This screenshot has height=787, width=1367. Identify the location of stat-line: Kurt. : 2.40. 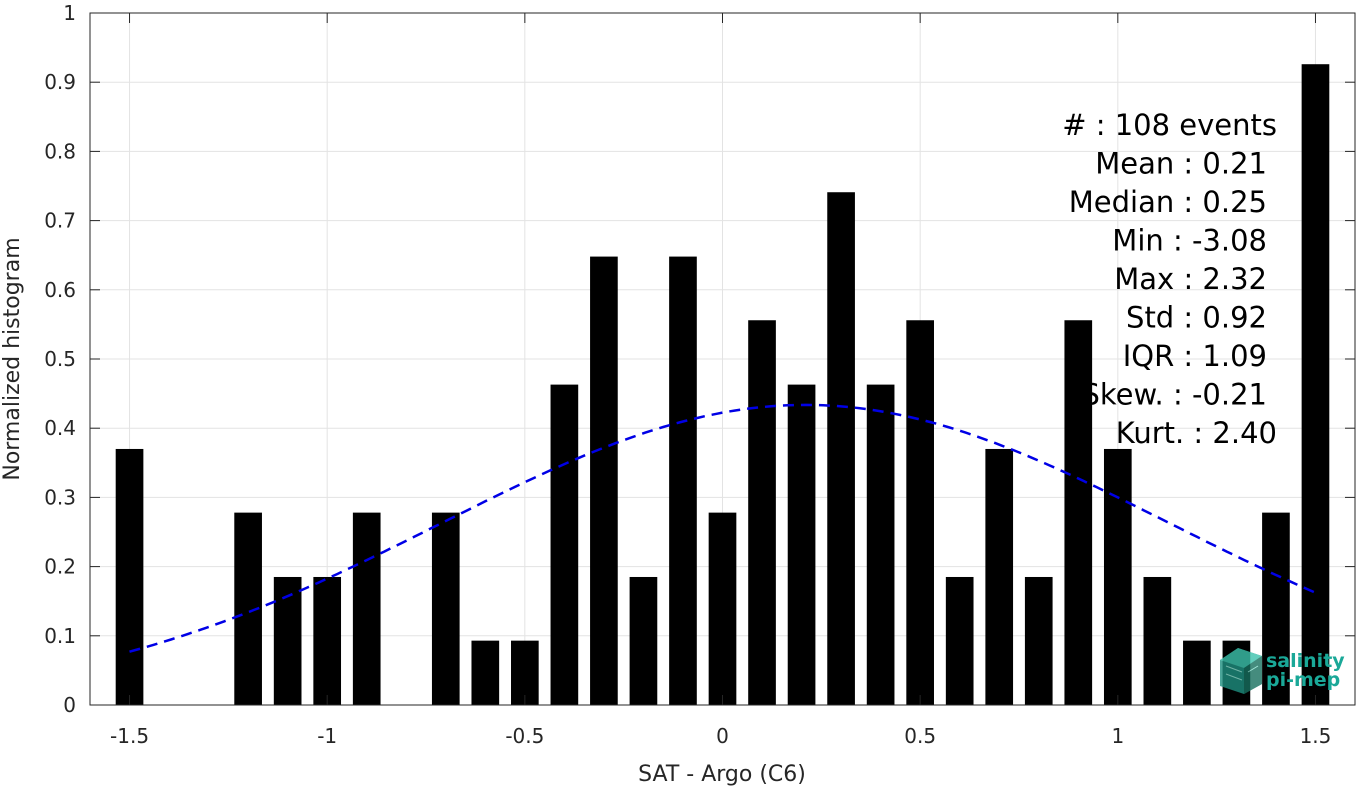
(1196, 433).